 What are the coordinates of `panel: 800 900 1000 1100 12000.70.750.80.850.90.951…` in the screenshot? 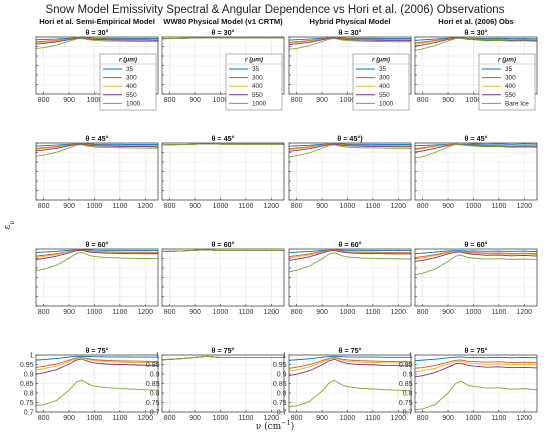 It's located at (342, 384).